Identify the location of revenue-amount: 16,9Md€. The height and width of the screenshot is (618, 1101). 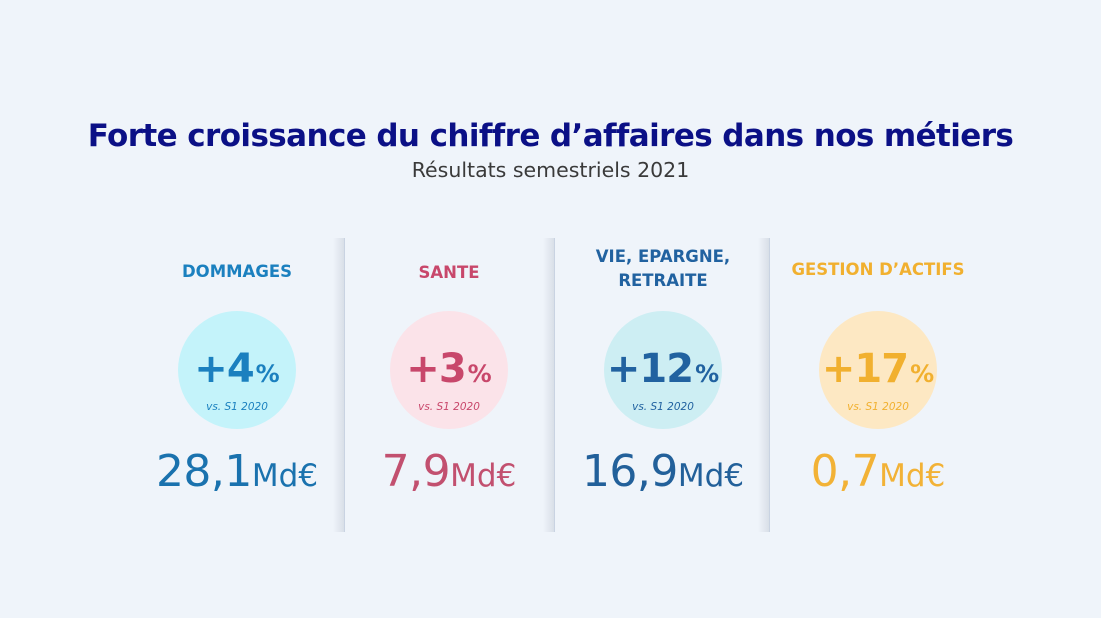
(663, 471).